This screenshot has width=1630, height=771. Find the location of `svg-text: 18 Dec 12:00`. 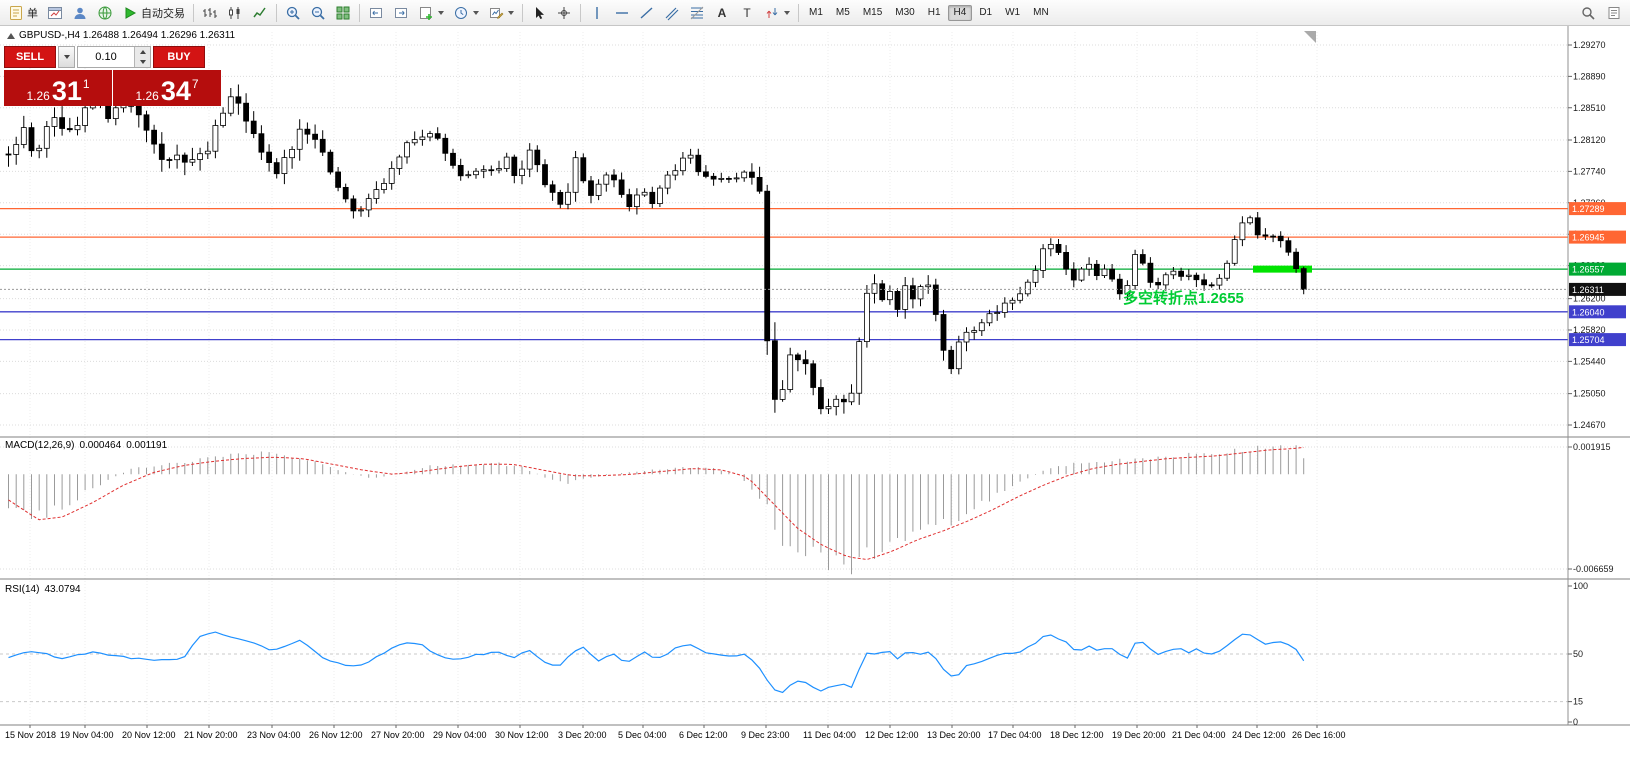

svg-text: 18 Dec 12:00 is located at coordinates (1077, 735).